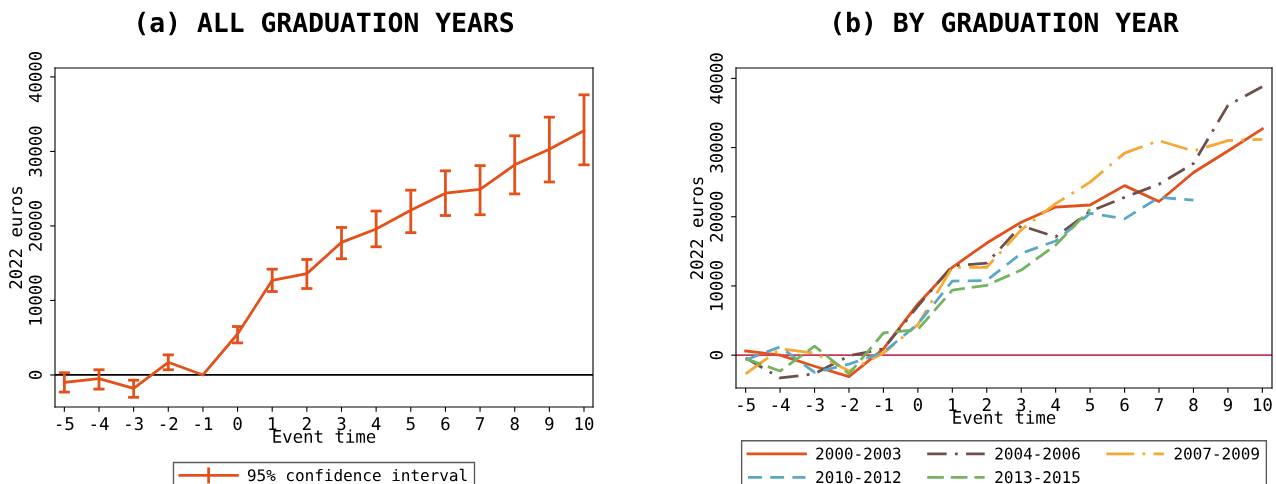 The image size is (1276, 484). What do you see at coordinates (326, 23) in the screenshot?
I see `chart-title: (a) ALL GRADUATION YEARS` at bounding box center [326, 23].